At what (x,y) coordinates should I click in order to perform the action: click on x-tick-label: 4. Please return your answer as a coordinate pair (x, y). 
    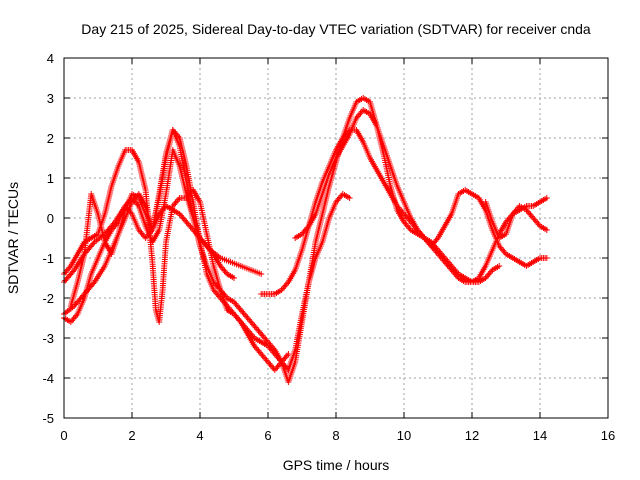
    Looking at the image, I should click on (199, 435).